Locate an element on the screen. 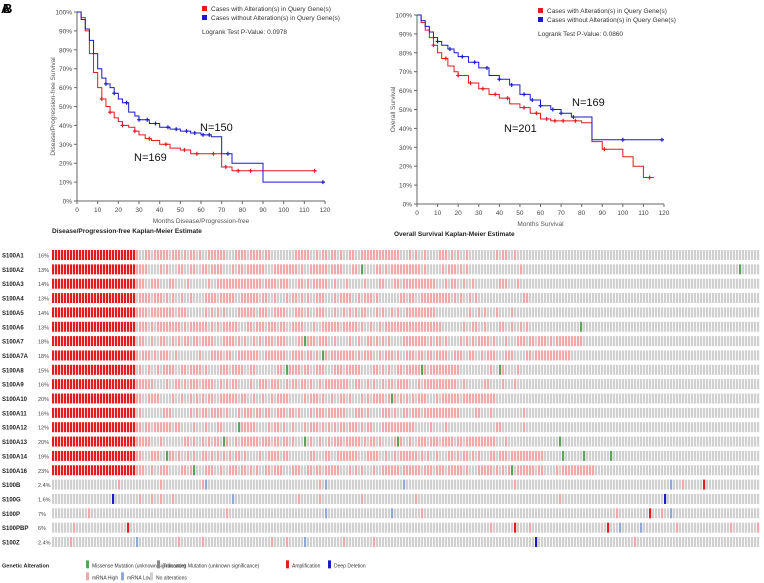 The width and height of the screenshot is (764, 583). y-tick-label: 90% is located at coordinates (65, 31).